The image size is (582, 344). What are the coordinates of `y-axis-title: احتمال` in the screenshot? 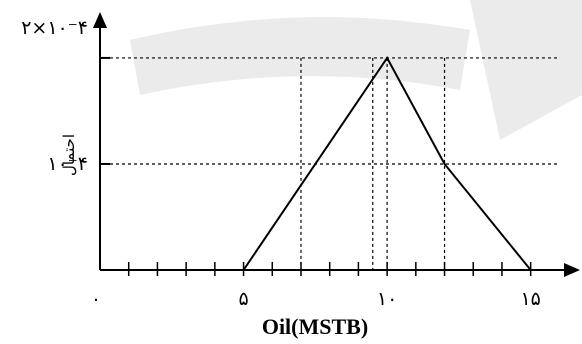 It's located at (69, 155).